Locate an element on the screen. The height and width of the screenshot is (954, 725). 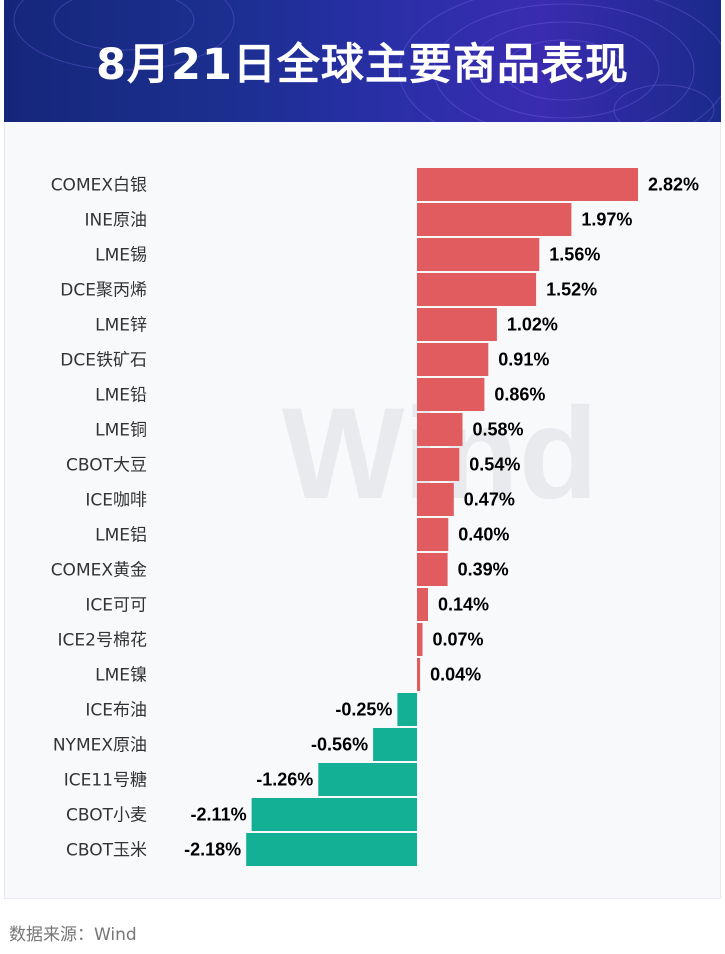
category-label: LME铜 is located at coordinates (121, 431).